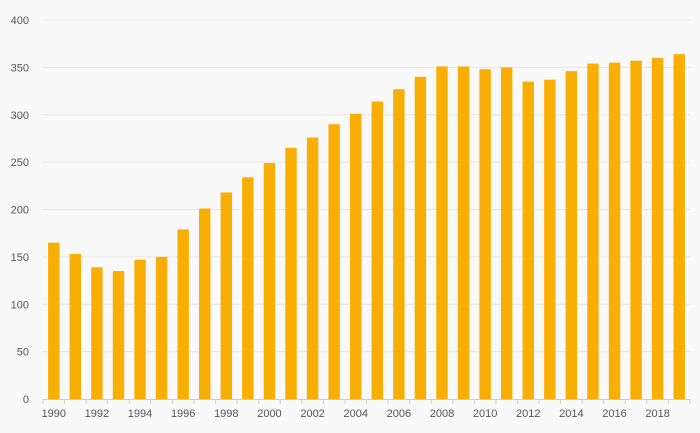 The height and width of the screenshot is (433, 700). Describe the element at coordinates (20, 211) in the screenshot. I see `y-tick-label-200: 200` at that location.